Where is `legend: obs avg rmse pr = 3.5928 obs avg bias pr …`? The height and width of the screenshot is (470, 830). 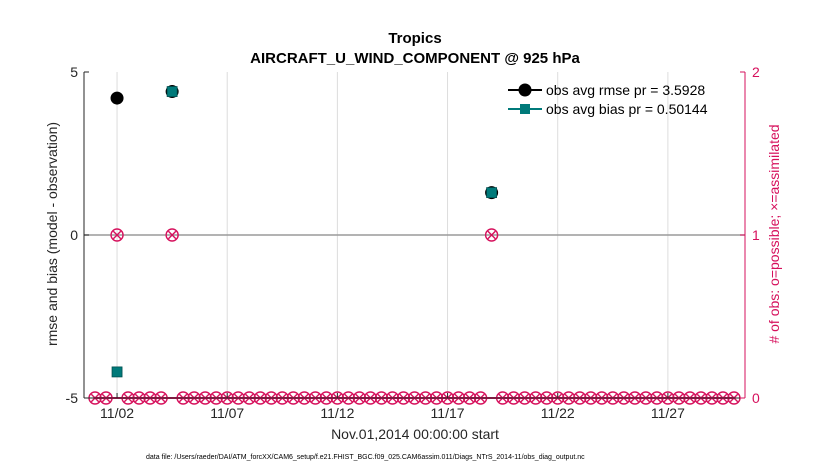 legend: obs avg rmse pr = 3.5928 obs avg bias pr … is located at coordinates (608, 99).